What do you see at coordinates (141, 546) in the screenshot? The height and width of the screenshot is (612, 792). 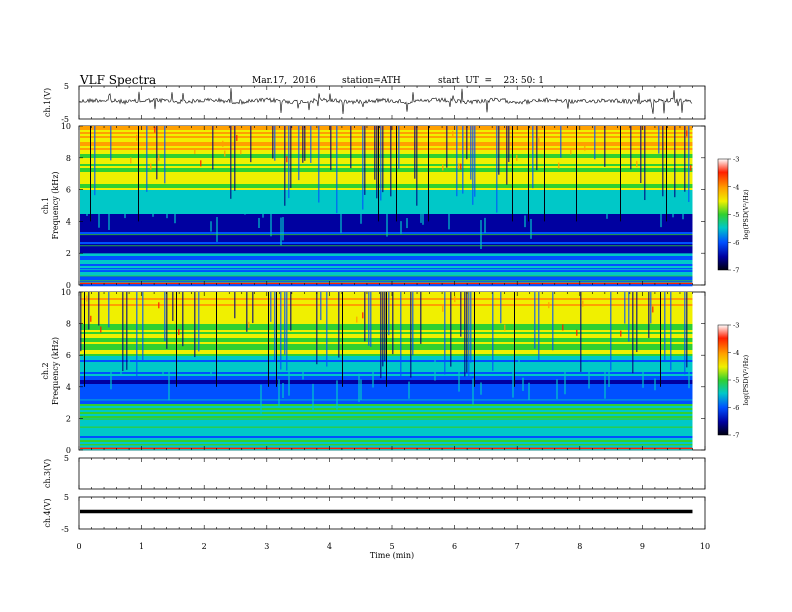 I see `x-tick-label: 1` at bounding box center [141, 546].